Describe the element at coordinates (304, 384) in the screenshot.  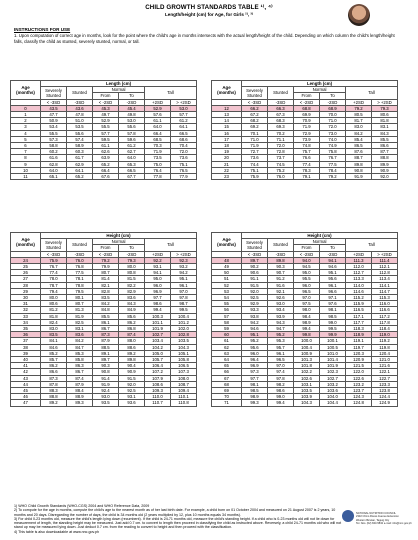
I see `table-row: 68 98.1 98.2 103.1 103.2 123.2 123.3` at that location.